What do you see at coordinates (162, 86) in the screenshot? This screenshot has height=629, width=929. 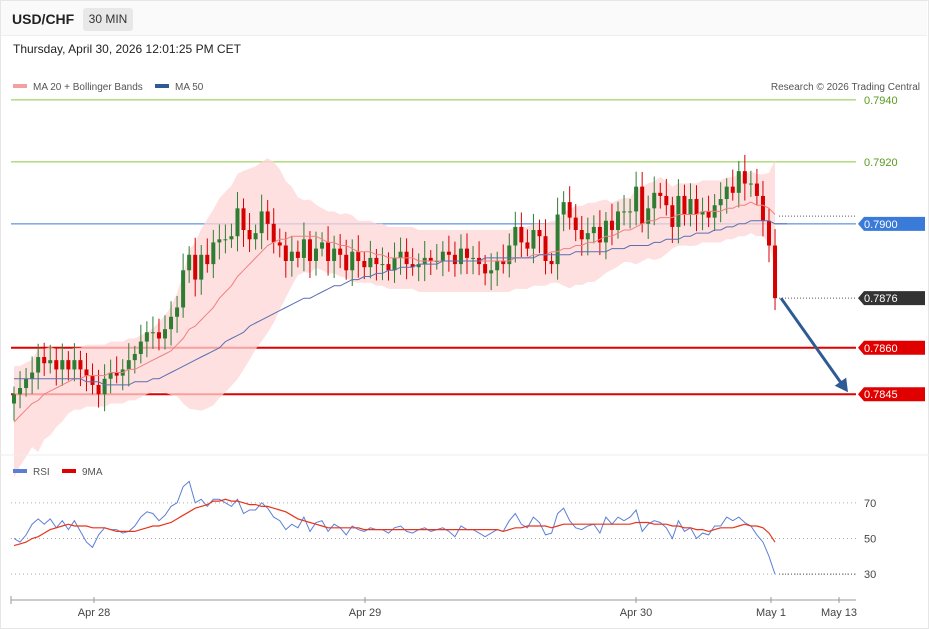 I see `ma50-legend-swatch` at bounding box center [162, 86].